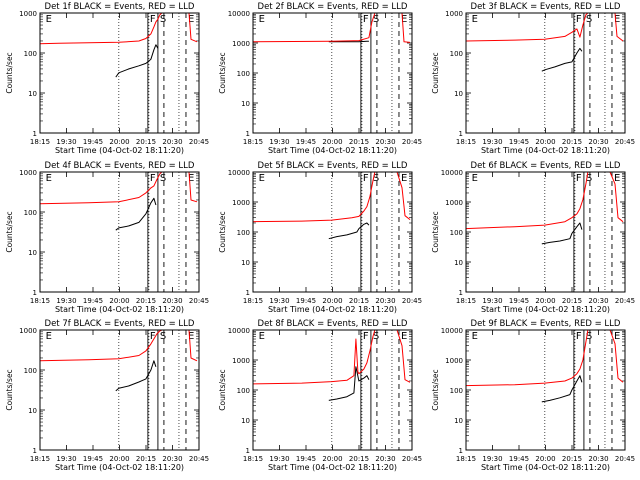 The width and height of the screenshot is (640, 480). What do you see at coordinates (120, 166) in the screenshot?
I see `panel-title: Det 4f BLACK = Events, RED = LLD` at bounding box center [120, 166].